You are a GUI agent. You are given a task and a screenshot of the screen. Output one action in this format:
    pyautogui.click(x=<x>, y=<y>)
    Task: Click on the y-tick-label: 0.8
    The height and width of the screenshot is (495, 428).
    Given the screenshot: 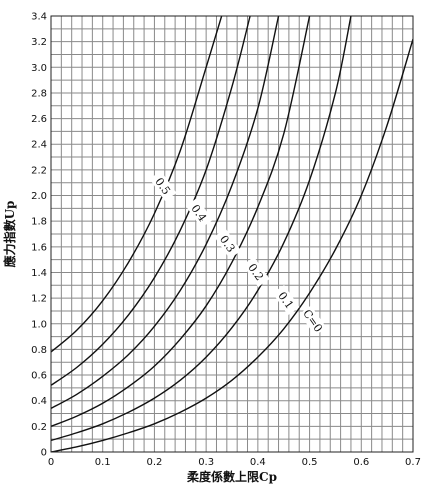 What is the action you would take?
    pyautogui.click(x=39, y=350)
    